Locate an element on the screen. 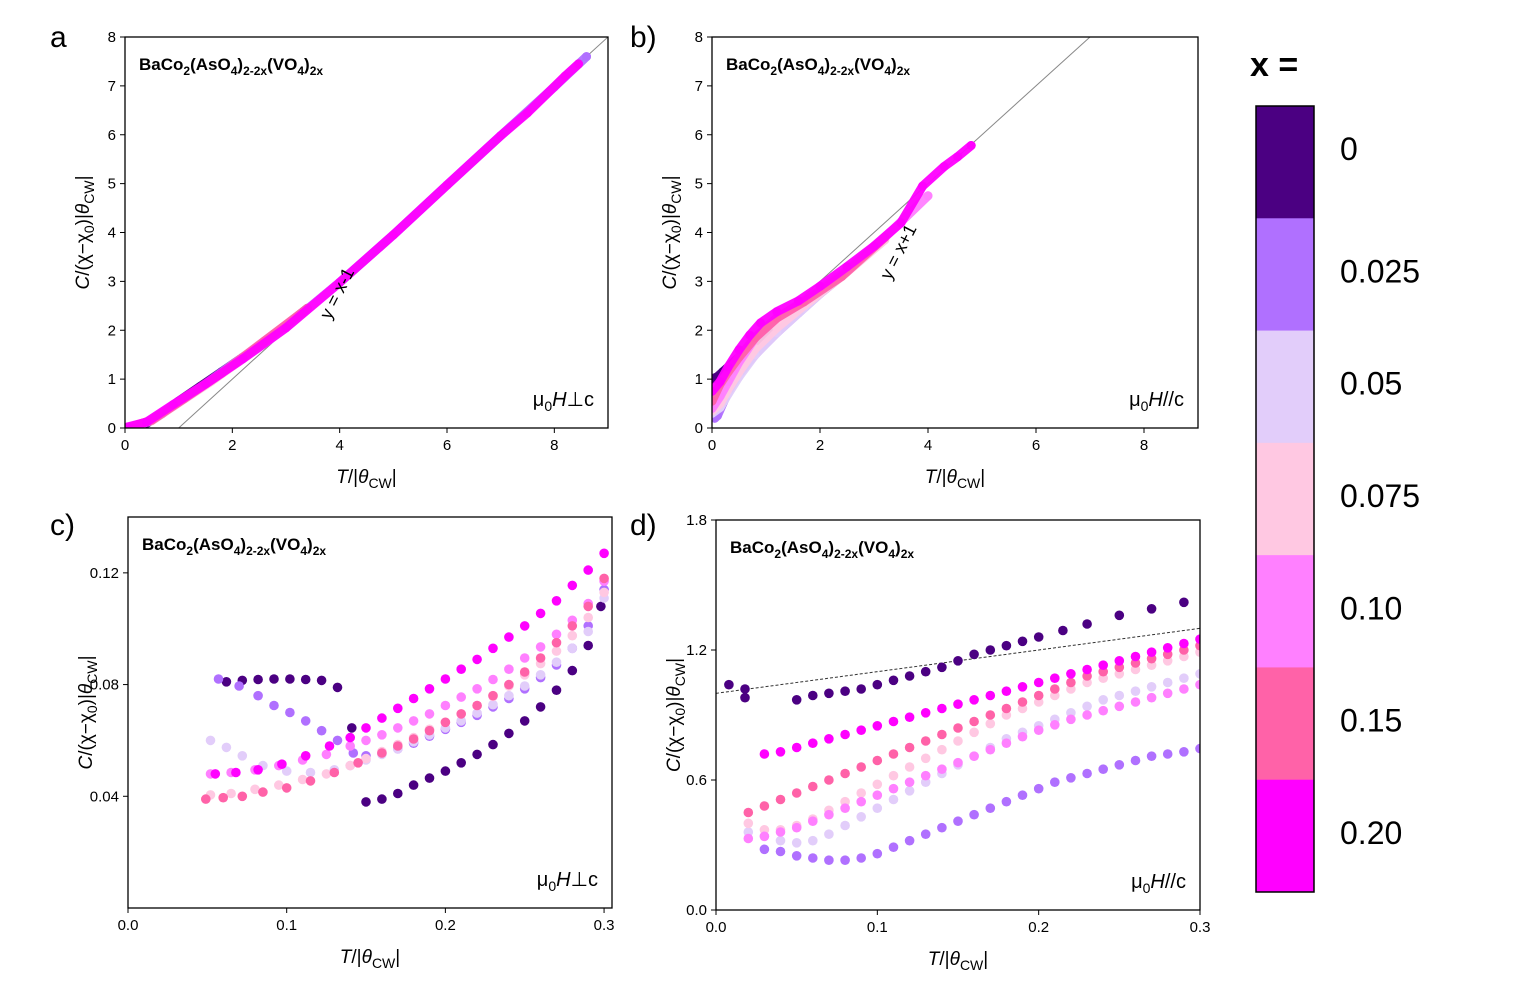  x-tick-label-c-2: 0.2 is located at coordinates (445, 925).